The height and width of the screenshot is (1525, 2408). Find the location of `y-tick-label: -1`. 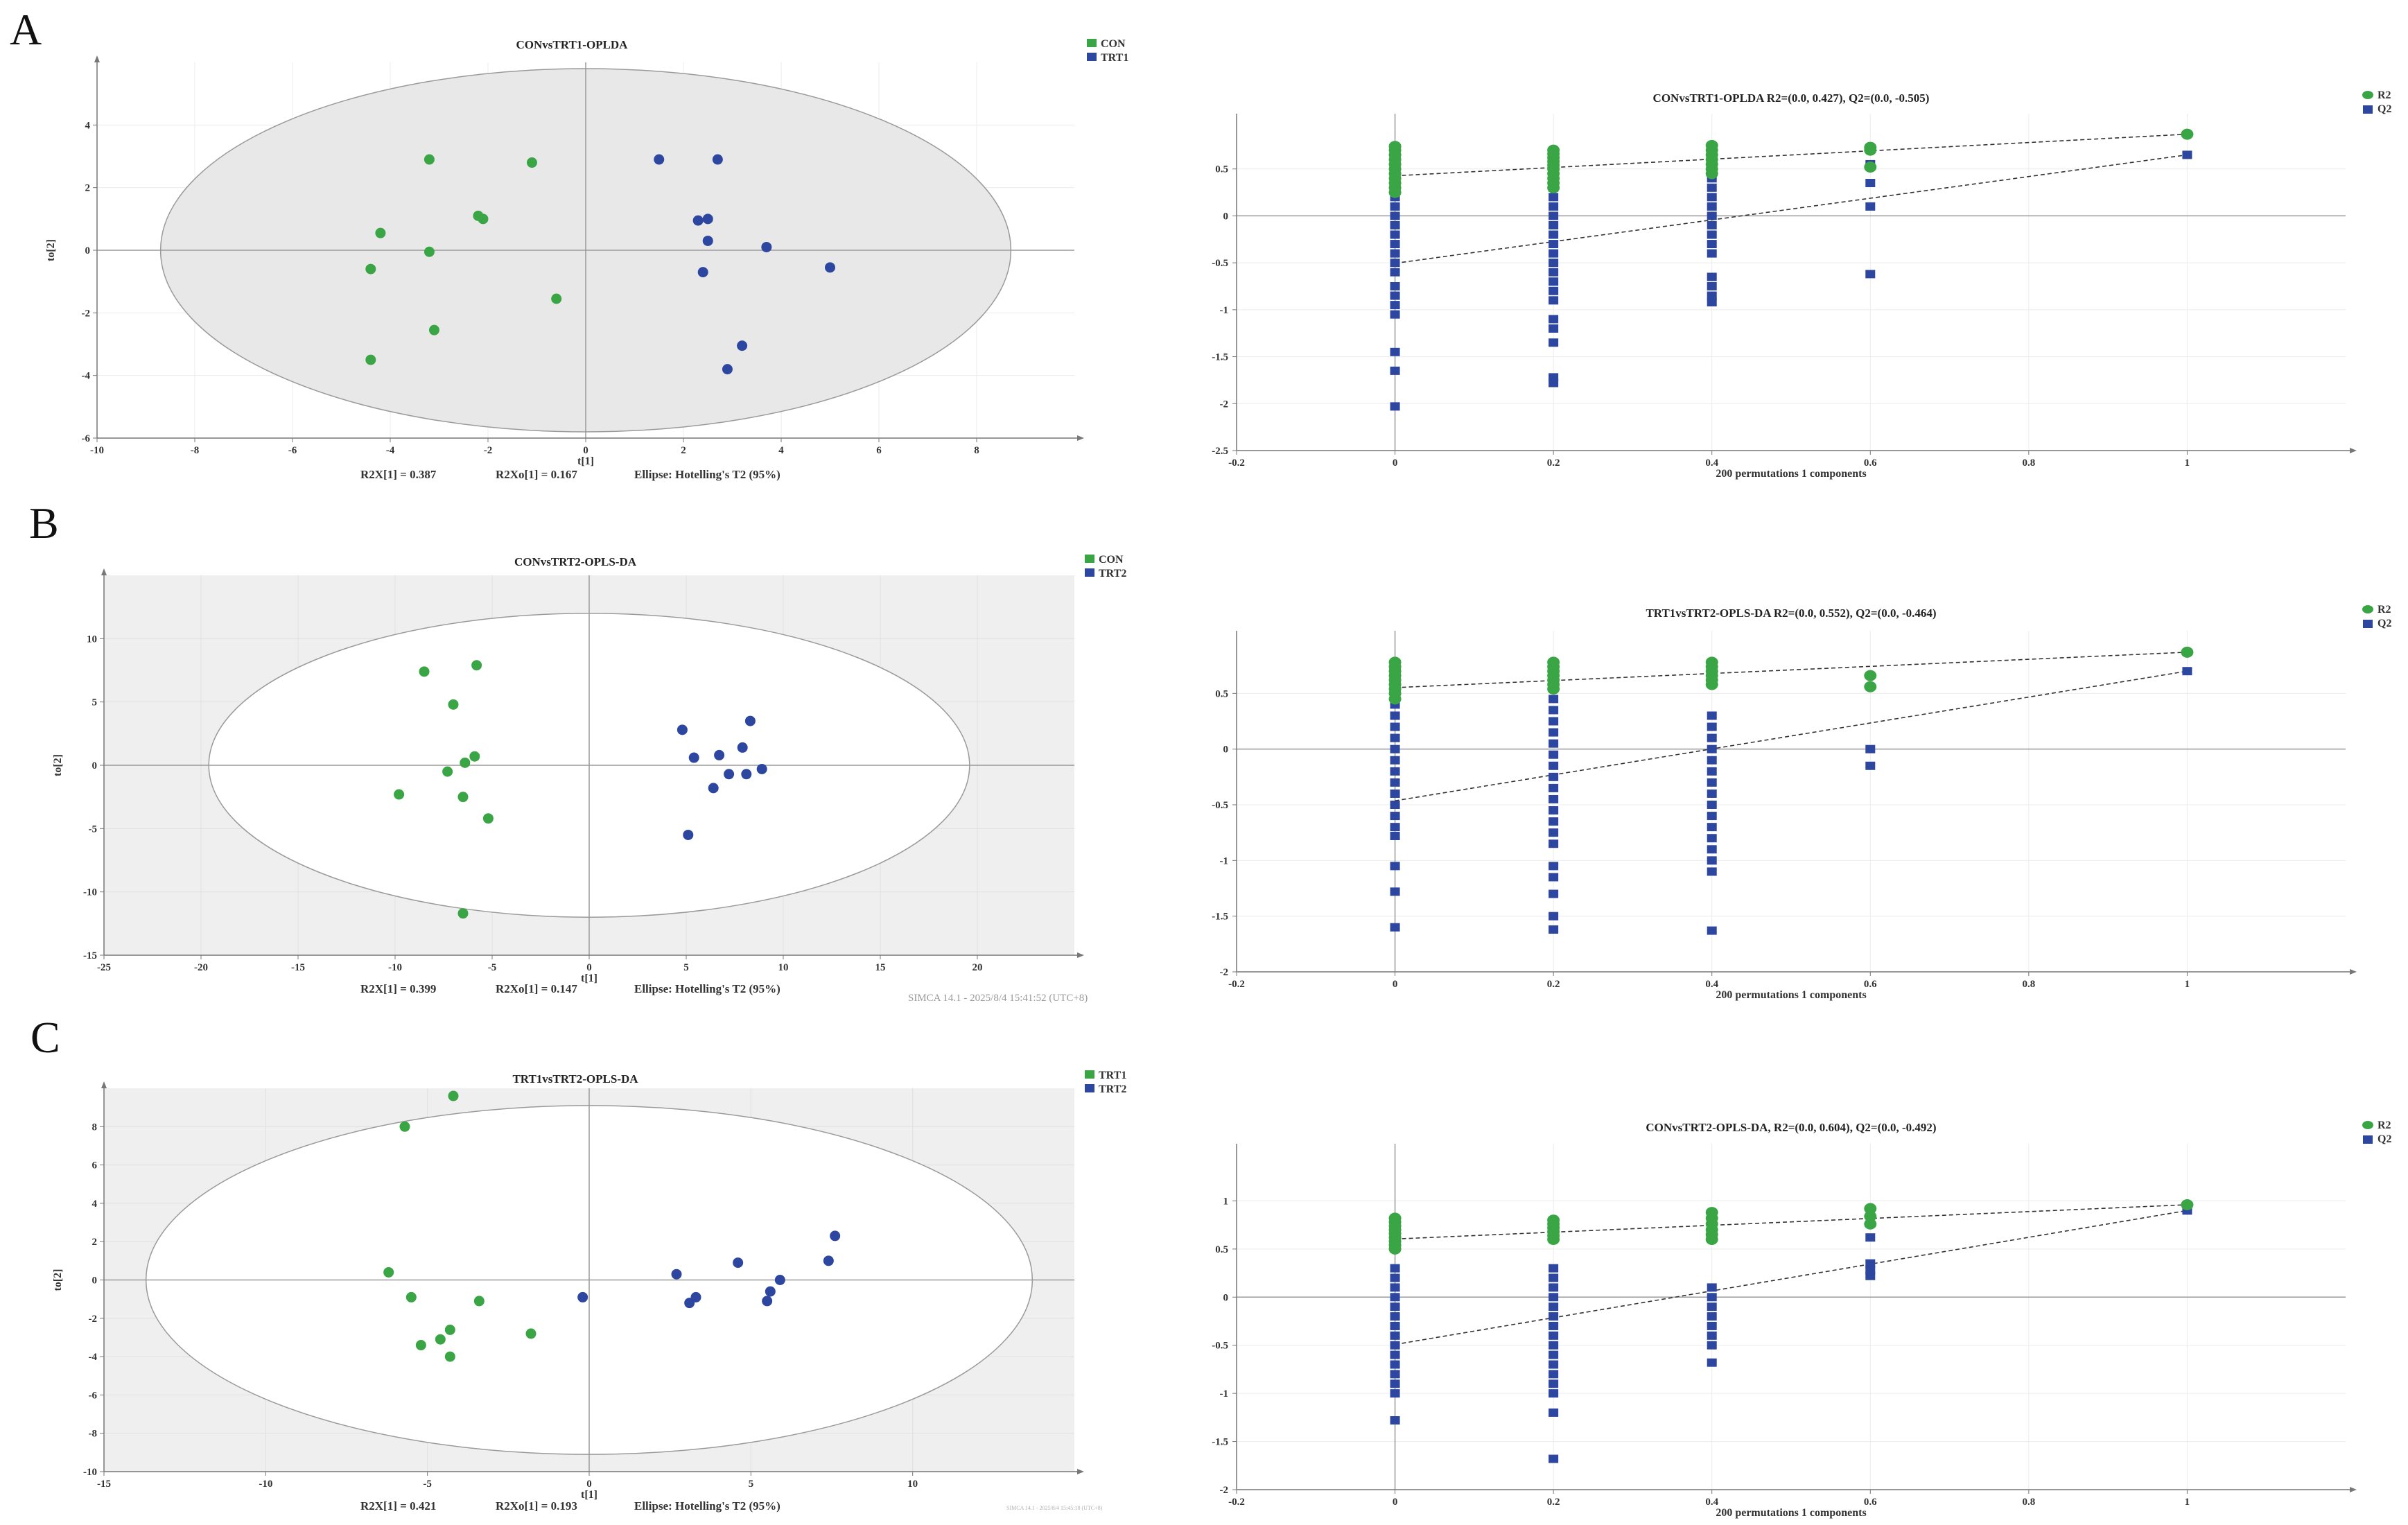

y-tick-label: -1 is located at coordinates (1224, 1394).